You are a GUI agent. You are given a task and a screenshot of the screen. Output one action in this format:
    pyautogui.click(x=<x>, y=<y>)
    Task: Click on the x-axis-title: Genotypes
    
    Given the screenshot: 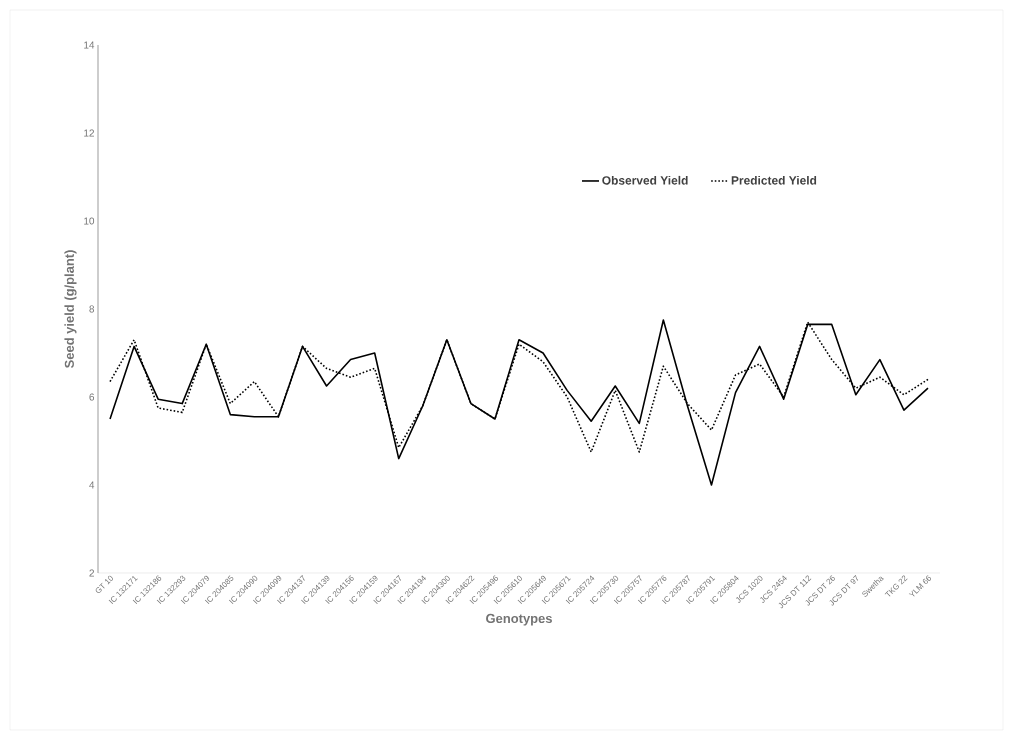 What is the action you would take?
    pyautogui.click(x=519, y=619)
    